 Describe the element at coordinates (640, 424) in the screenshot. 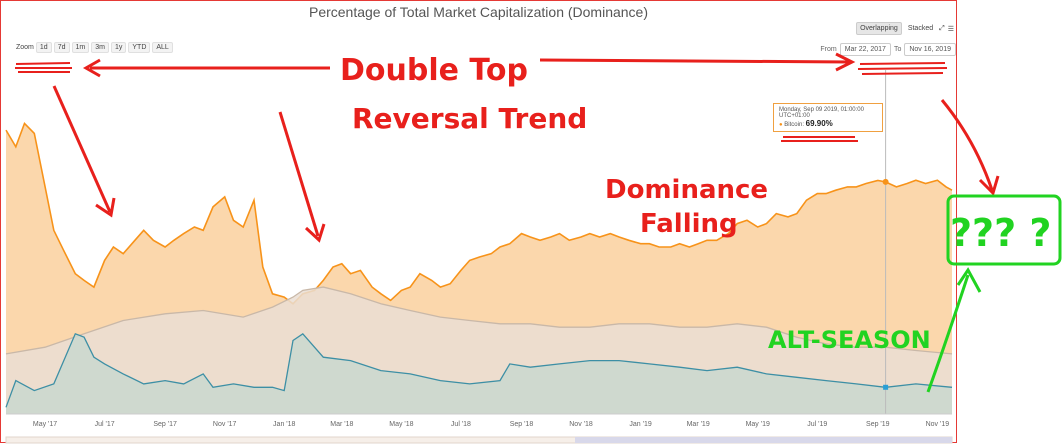

I see `x-tick-label: Jan '19` at that location.